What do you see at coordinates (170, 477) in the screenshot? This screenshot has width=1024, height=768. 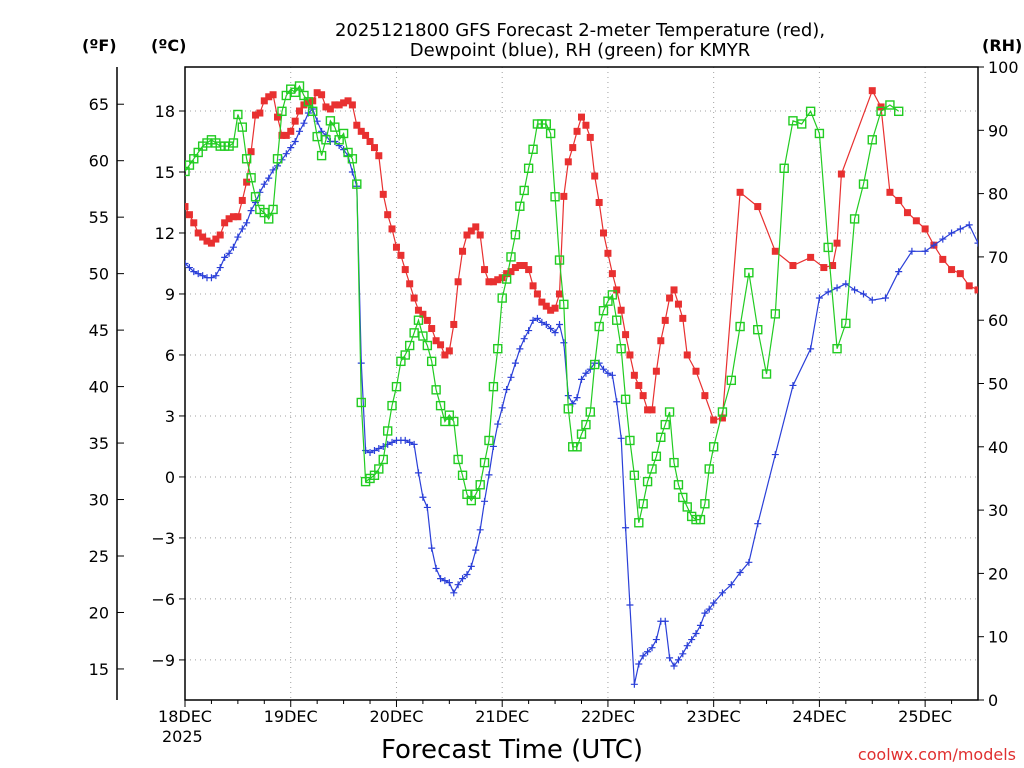 I see `c-tick-label: 0` at bounding box center [170, 477].